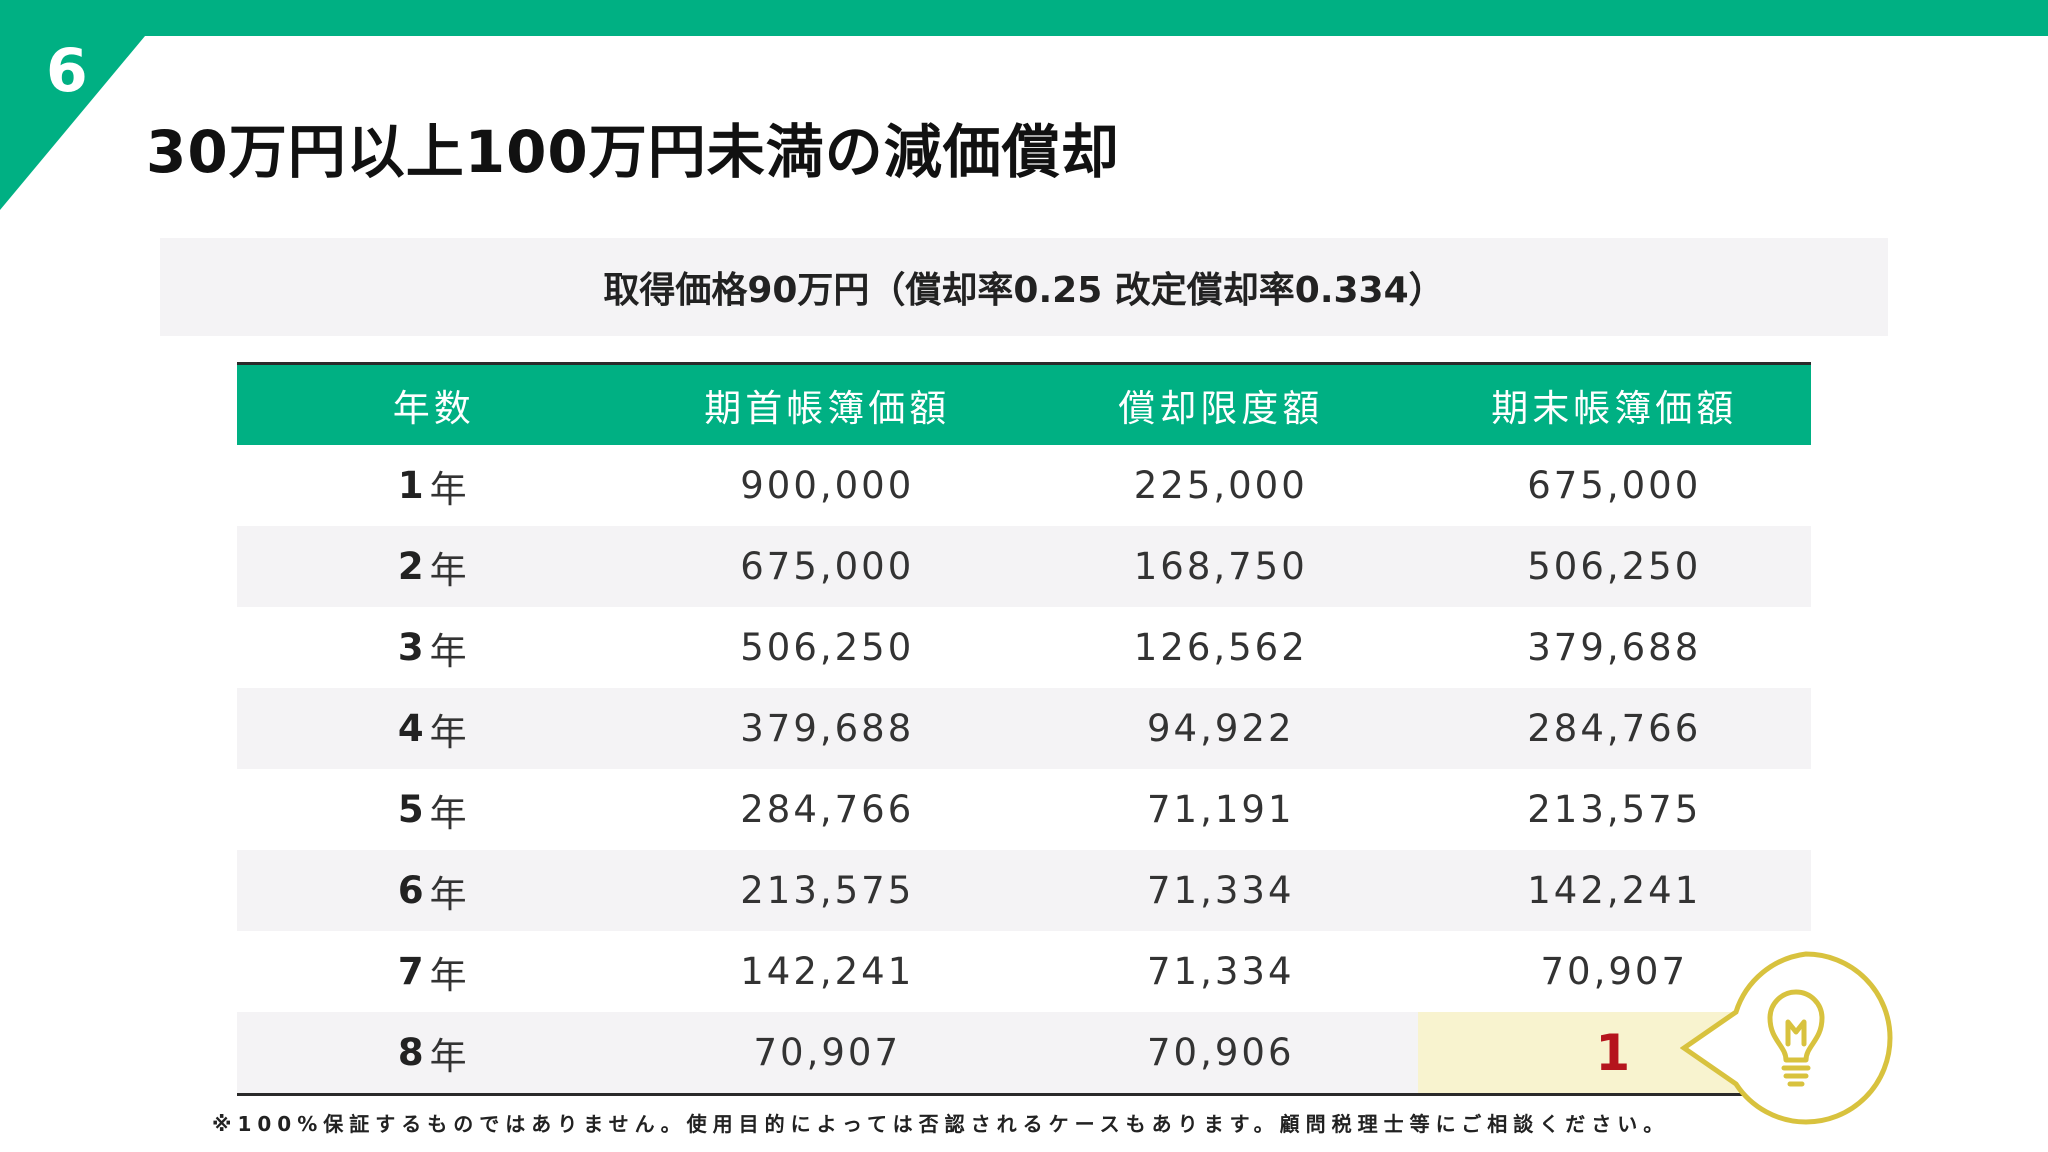 This screenshot has height=1152, width=2048. Describe the element at coordinates (410, 566) in the screenshot. I see `year-number: 2` at that location.